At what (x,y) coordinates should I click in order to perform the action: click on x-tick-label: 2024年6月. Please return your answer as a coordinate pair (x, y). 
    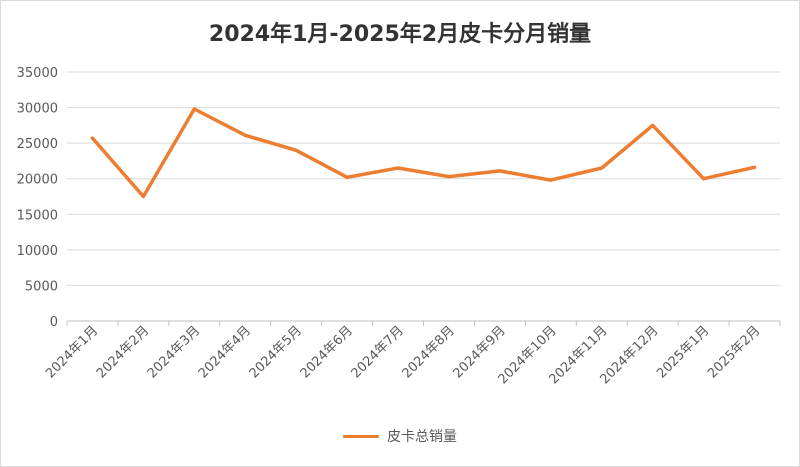
    Looking at the image, I should click on (327, 352).